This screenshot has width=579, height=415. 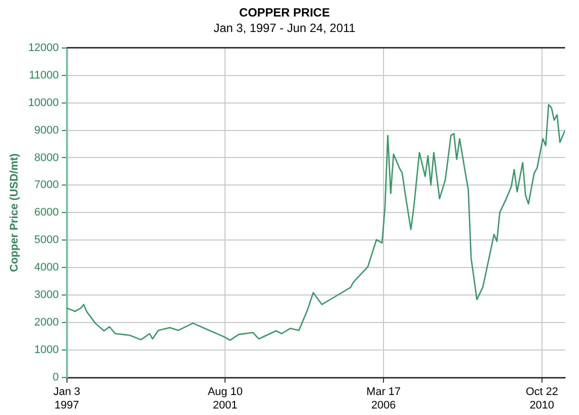 What do you see at coordinates (46, 268) in the screenshot?
I see `y-tick-label: 4000` at bounding box center [46, 268].